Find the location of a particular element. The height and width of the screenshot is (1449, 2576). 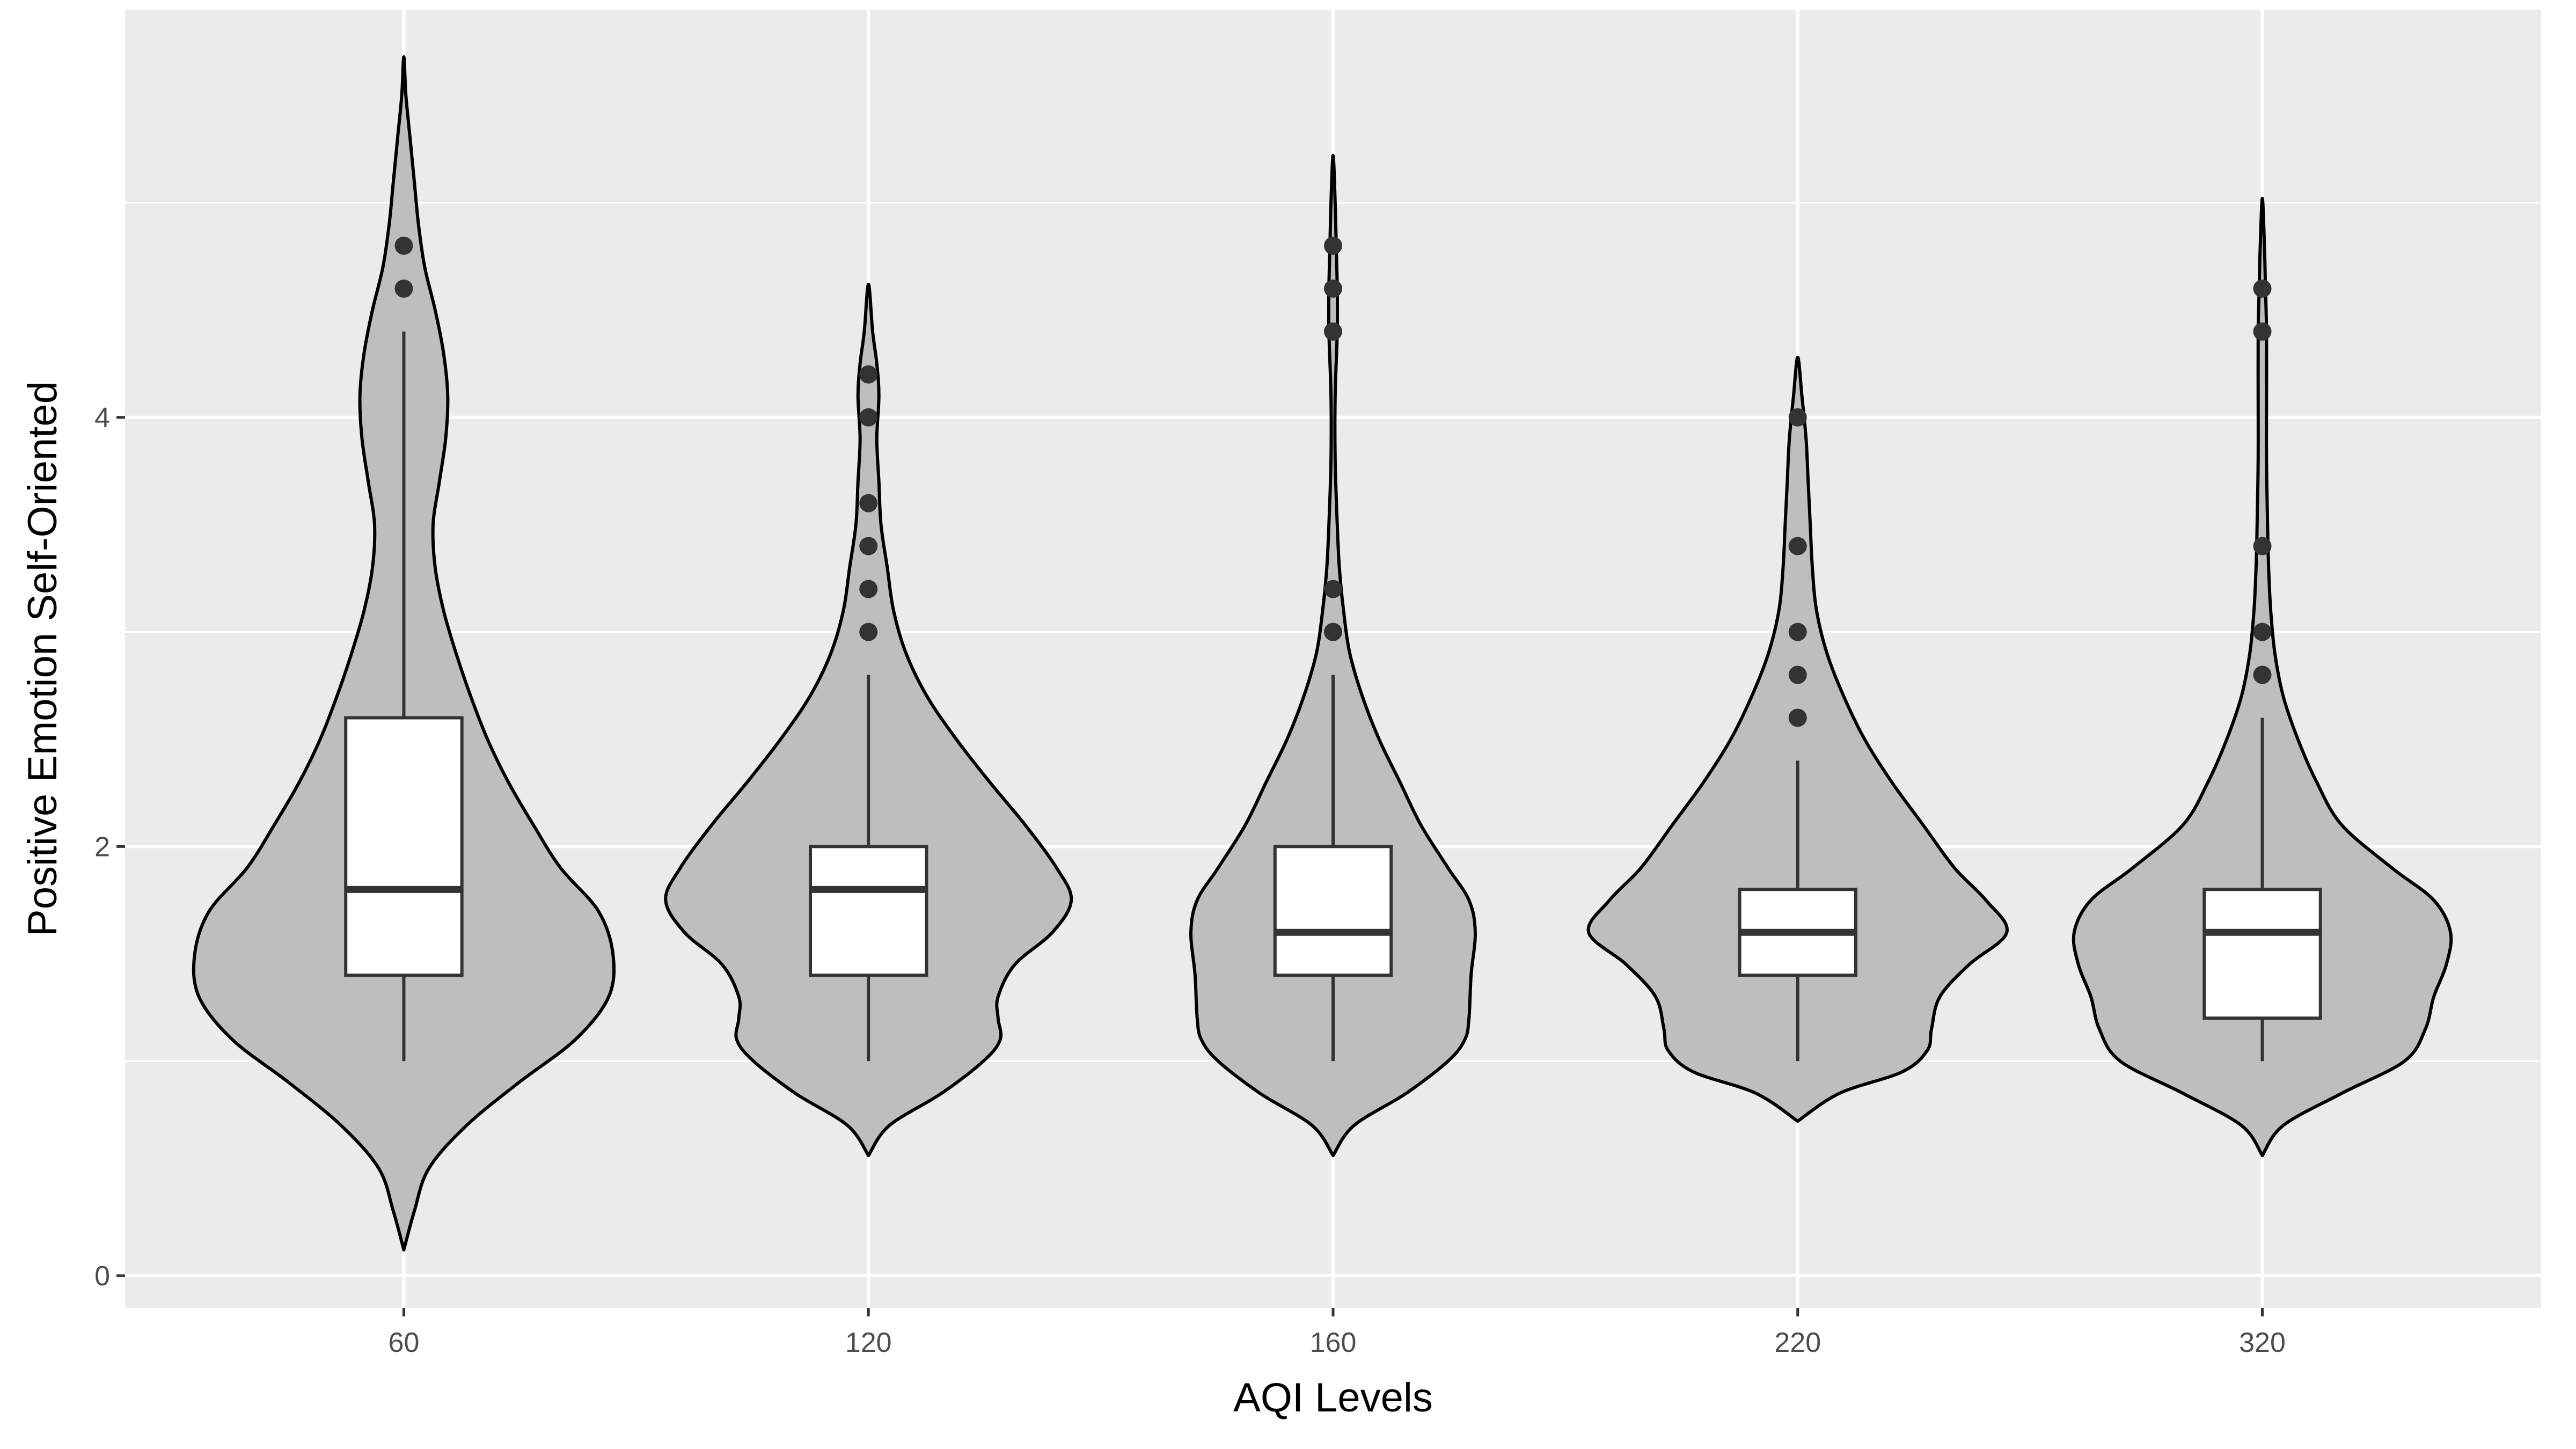

y-axis-title: Positive Emotion Self-Oriented is located at coordinates (42, 658).